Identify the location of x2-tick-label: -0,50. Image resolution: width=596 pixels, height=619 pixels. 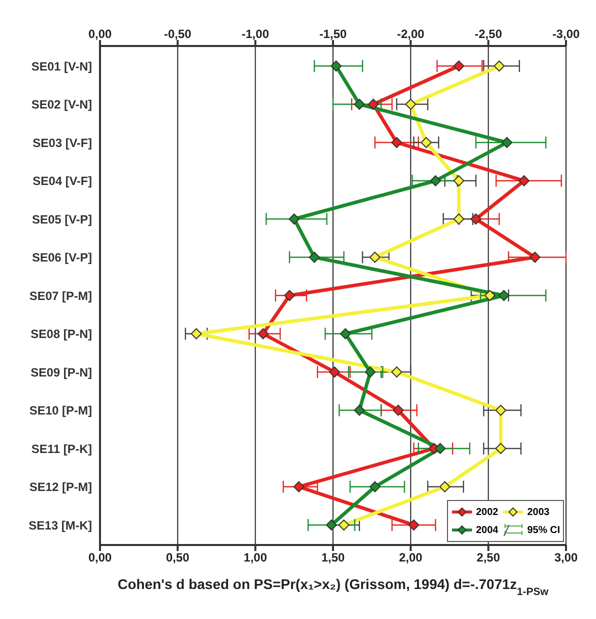
(178, 34).